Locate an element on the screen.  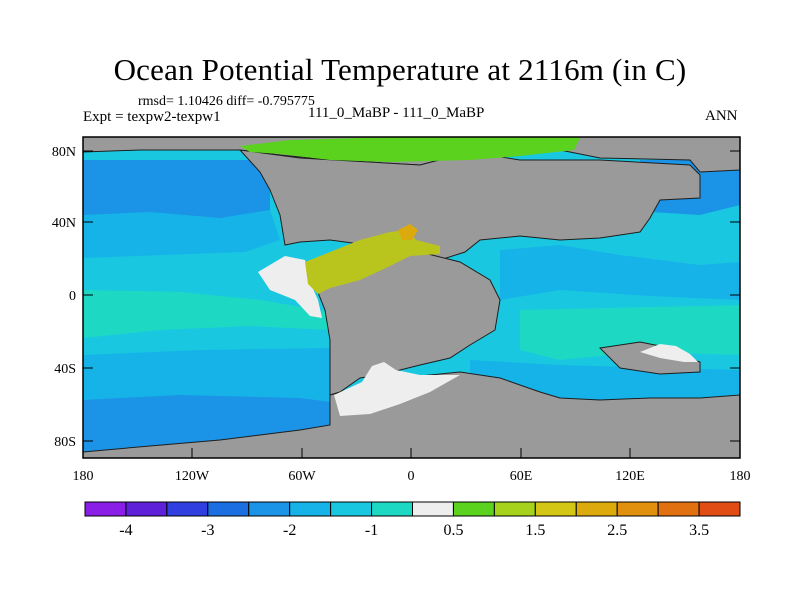
colorbar-label: -3 is located at coordinates (207, 530).